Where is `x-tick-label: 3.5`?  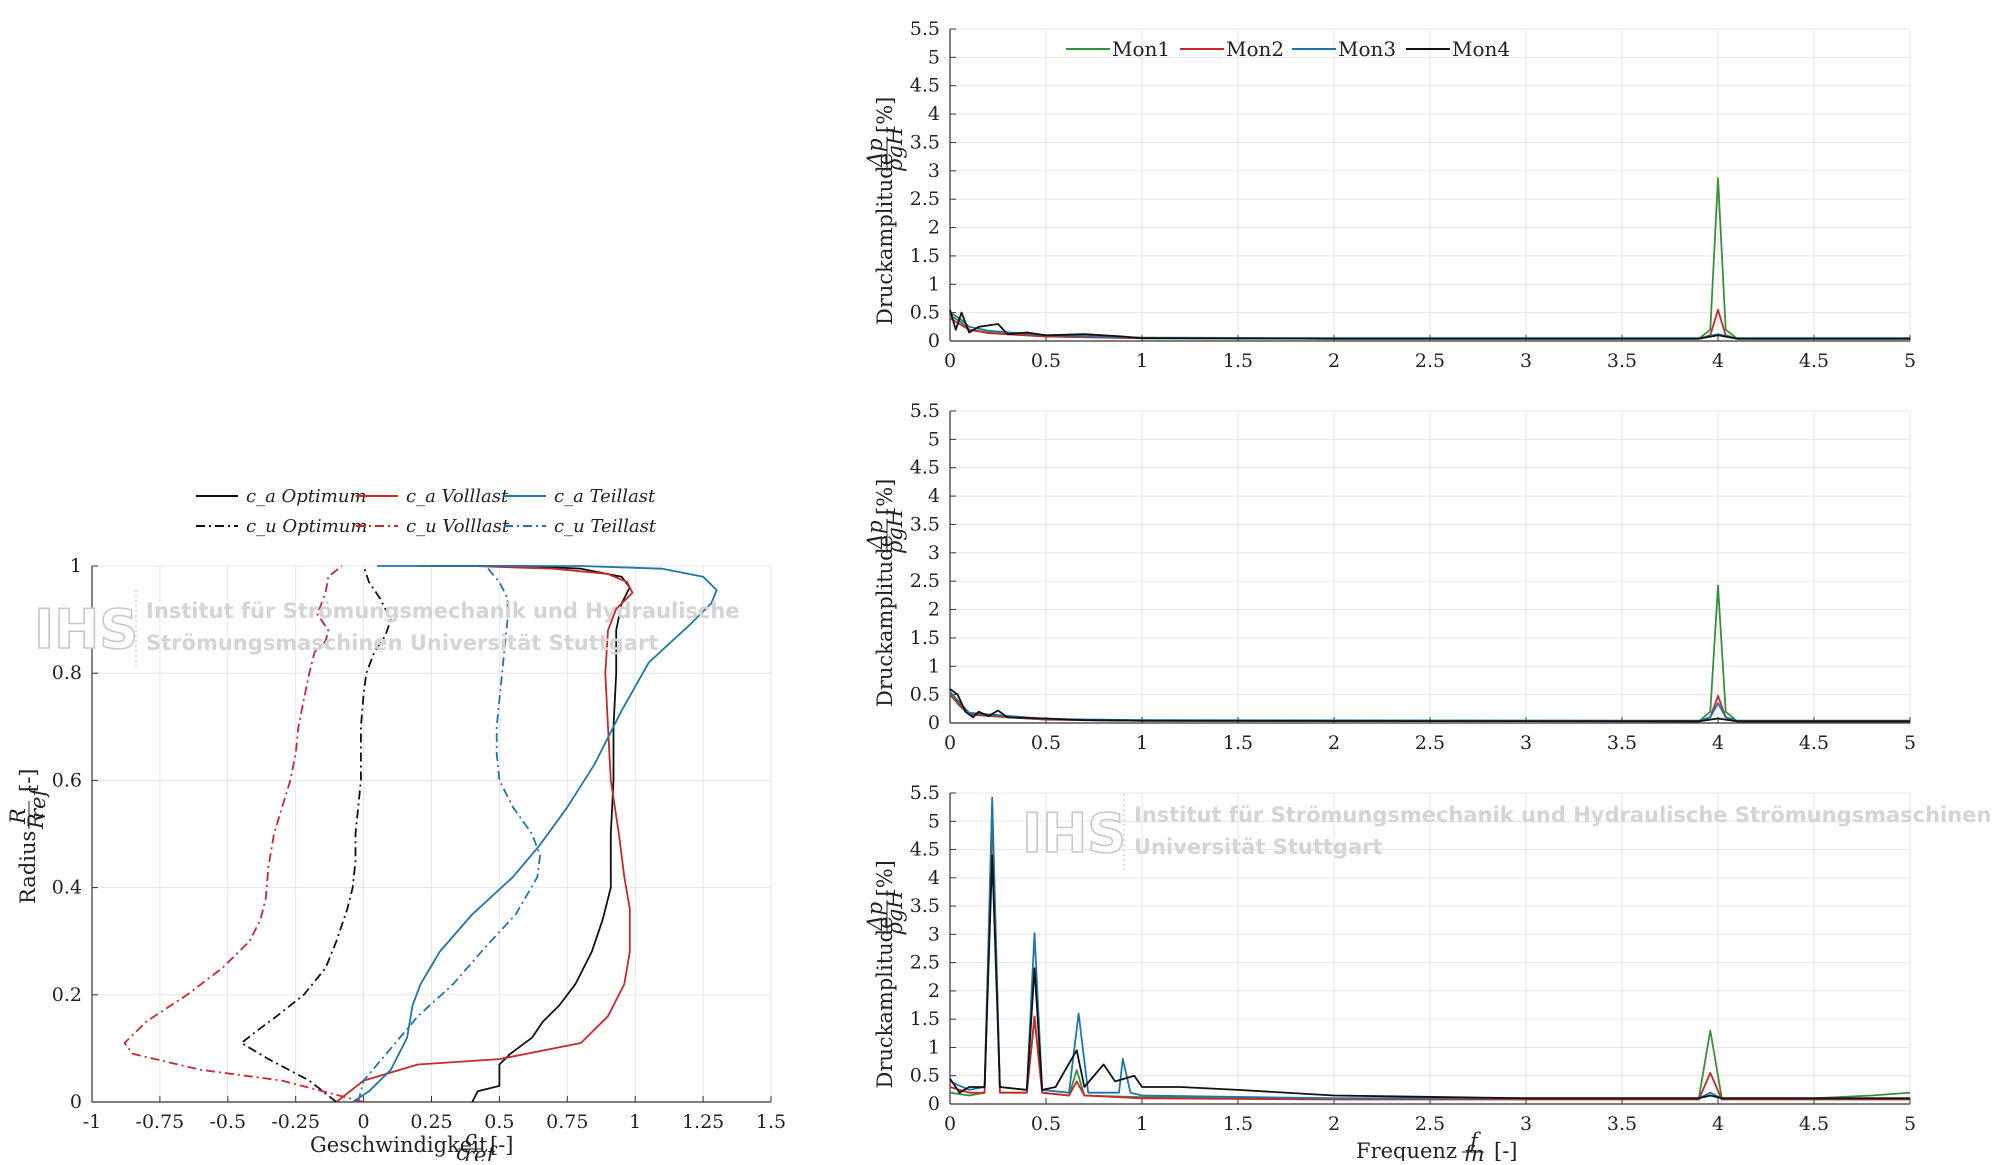
x-tick-label: 3.5 is located at coordinates (1622, 743).